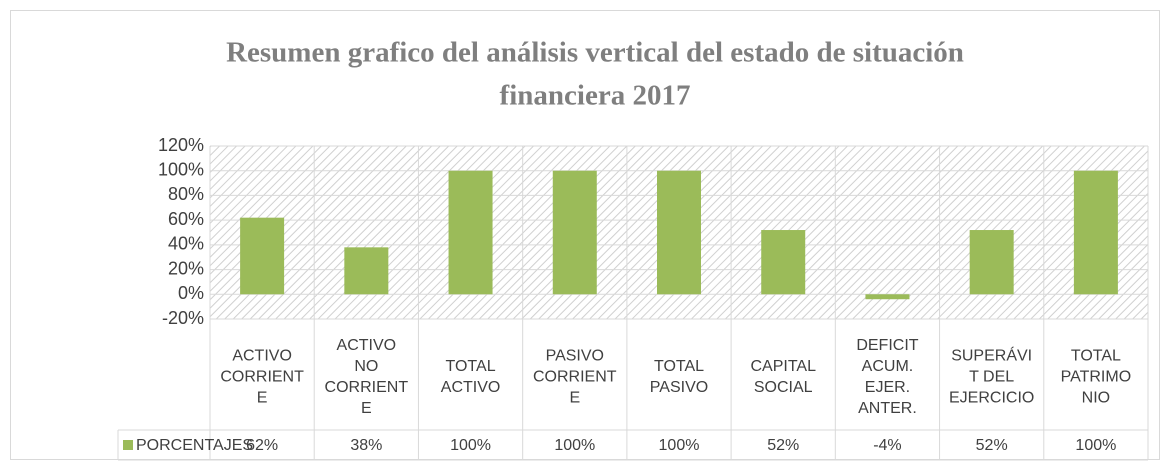 The image size is (1168, 469). Describe the element at coordinates (887, 445) in the screenshot. I see `data-table-value: -4%` at that location.